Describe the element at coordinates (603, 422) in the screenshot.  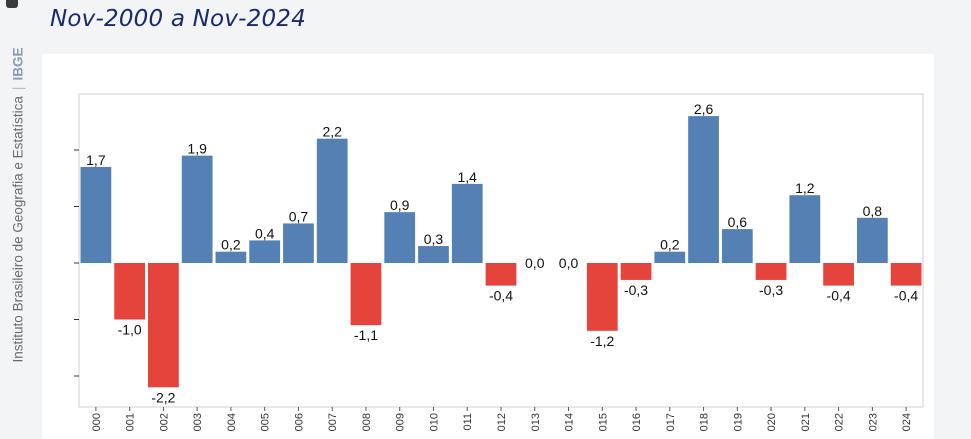
I see `x-tick-label: 015` at that location.